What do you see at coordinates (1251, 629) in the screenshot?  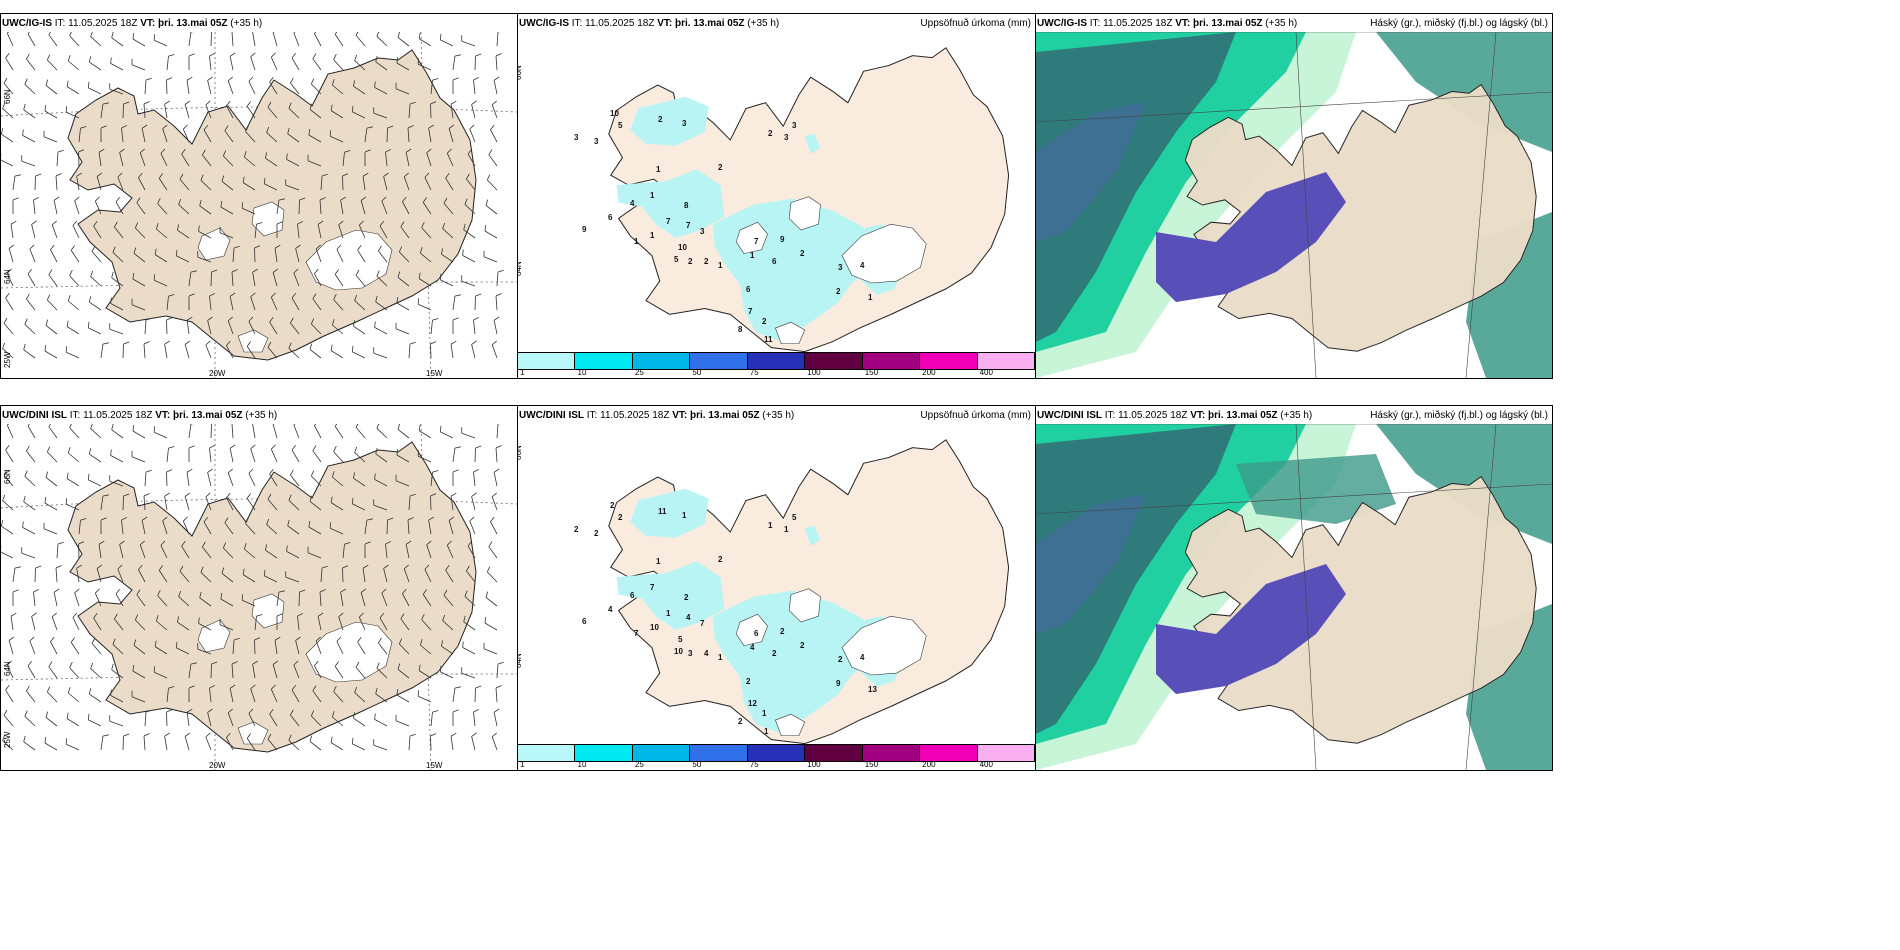 I see `cloud-low-overlap` at bounding box center [1251, 629].